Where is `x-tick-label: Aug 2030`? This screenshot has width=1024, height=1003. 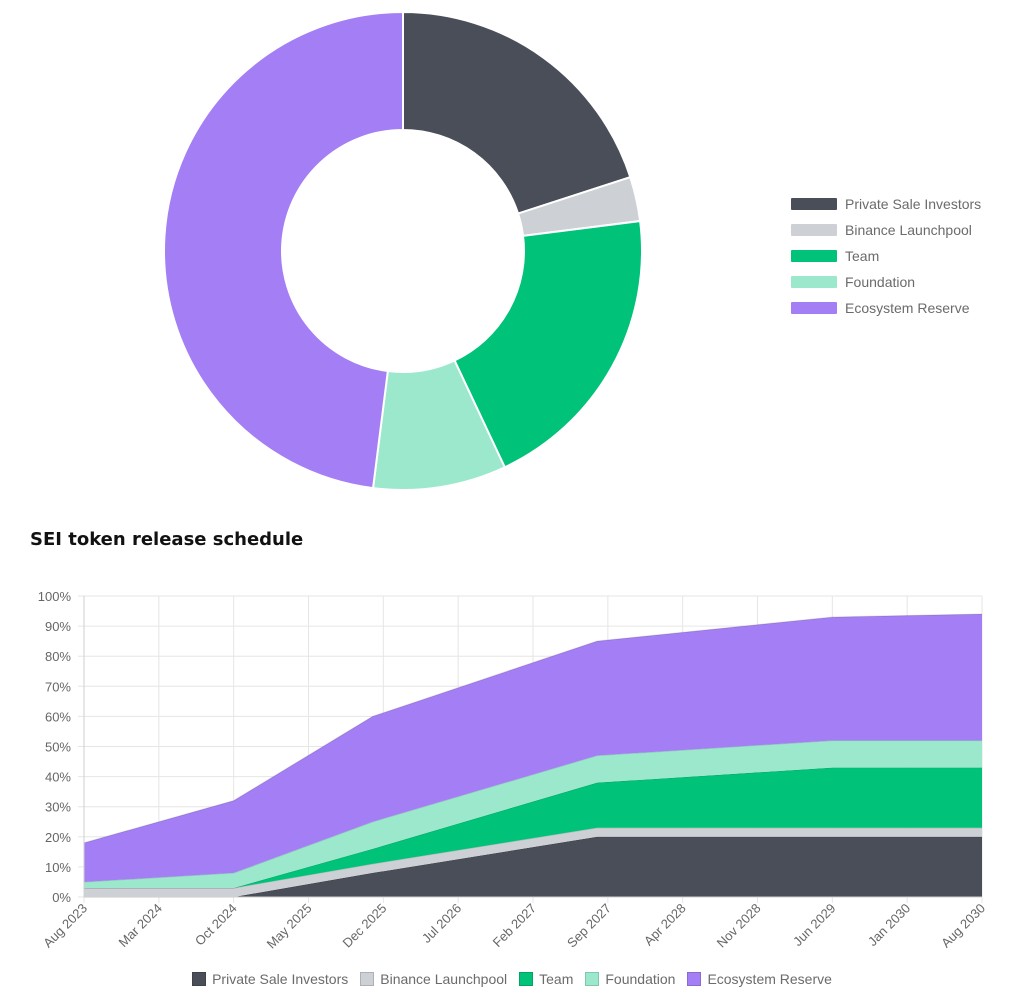
x-tick-label: Aug 2030 is located at coordinates (963, 926).